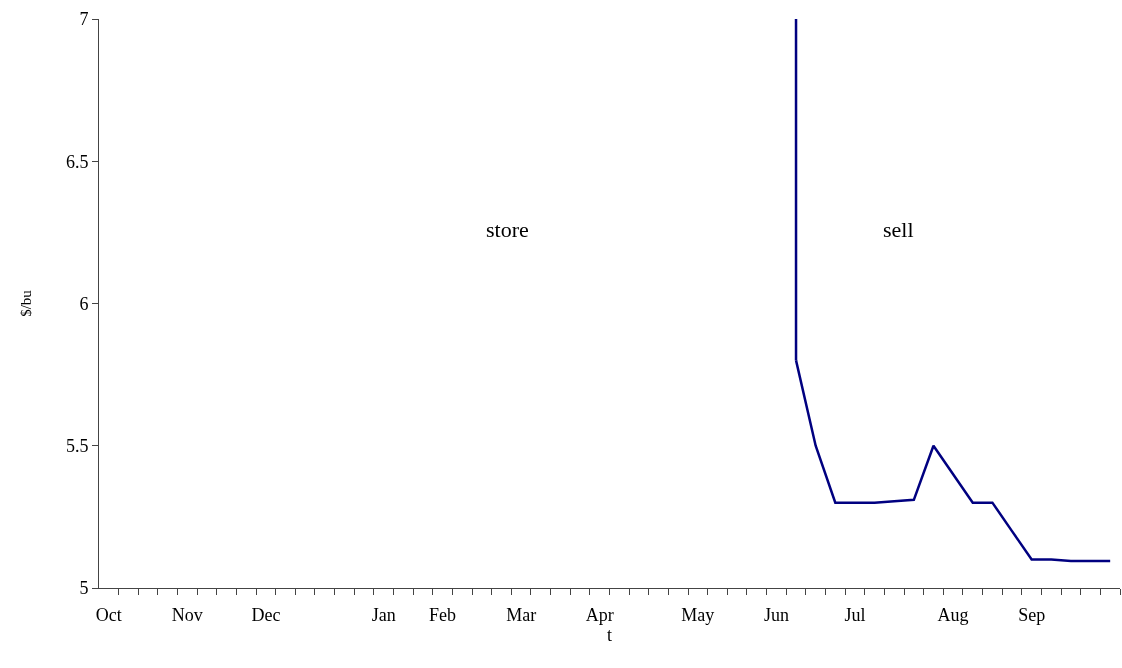 The image size is (1122, 668). I want to click on y-tick-label: 5.5, so click(77, 446).